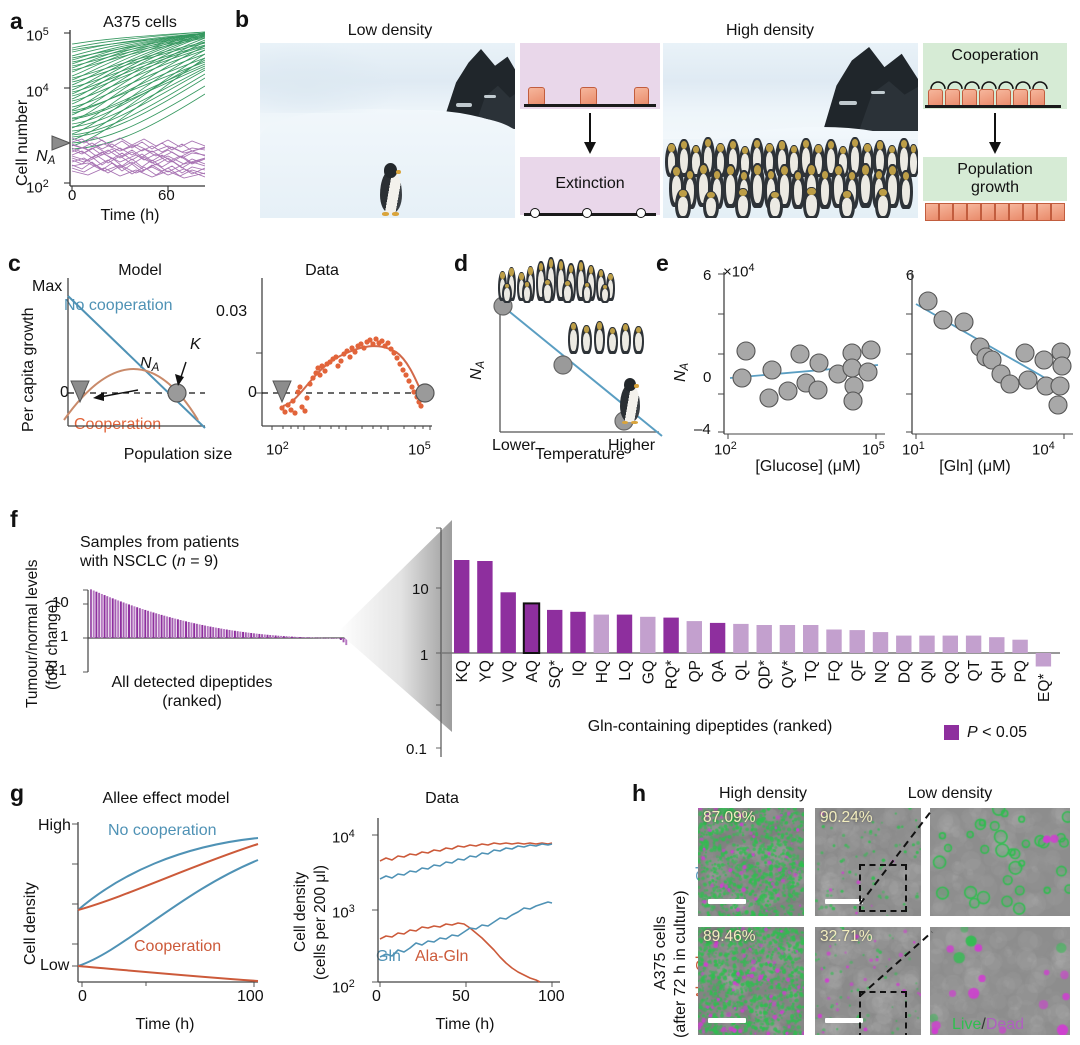  Describe the element at coordinates (72, 195) in the screenshot. I see `panel-a-xtick-0: 0` at that location.